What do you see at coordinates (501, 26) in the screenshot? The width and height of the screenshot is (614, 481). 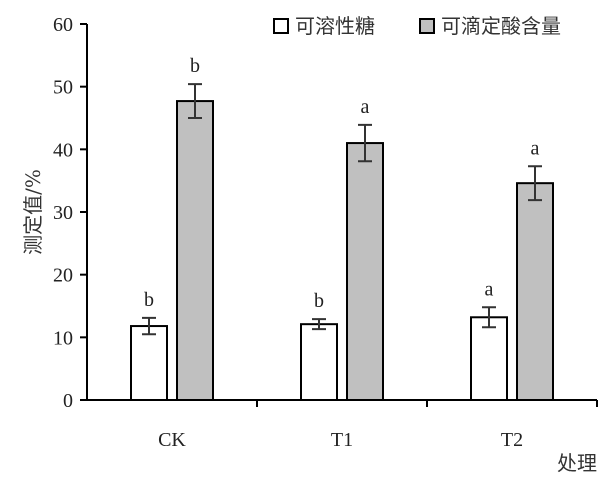 I see `legend-label: 可滴定酸含量` at bounding box center [501, 26].